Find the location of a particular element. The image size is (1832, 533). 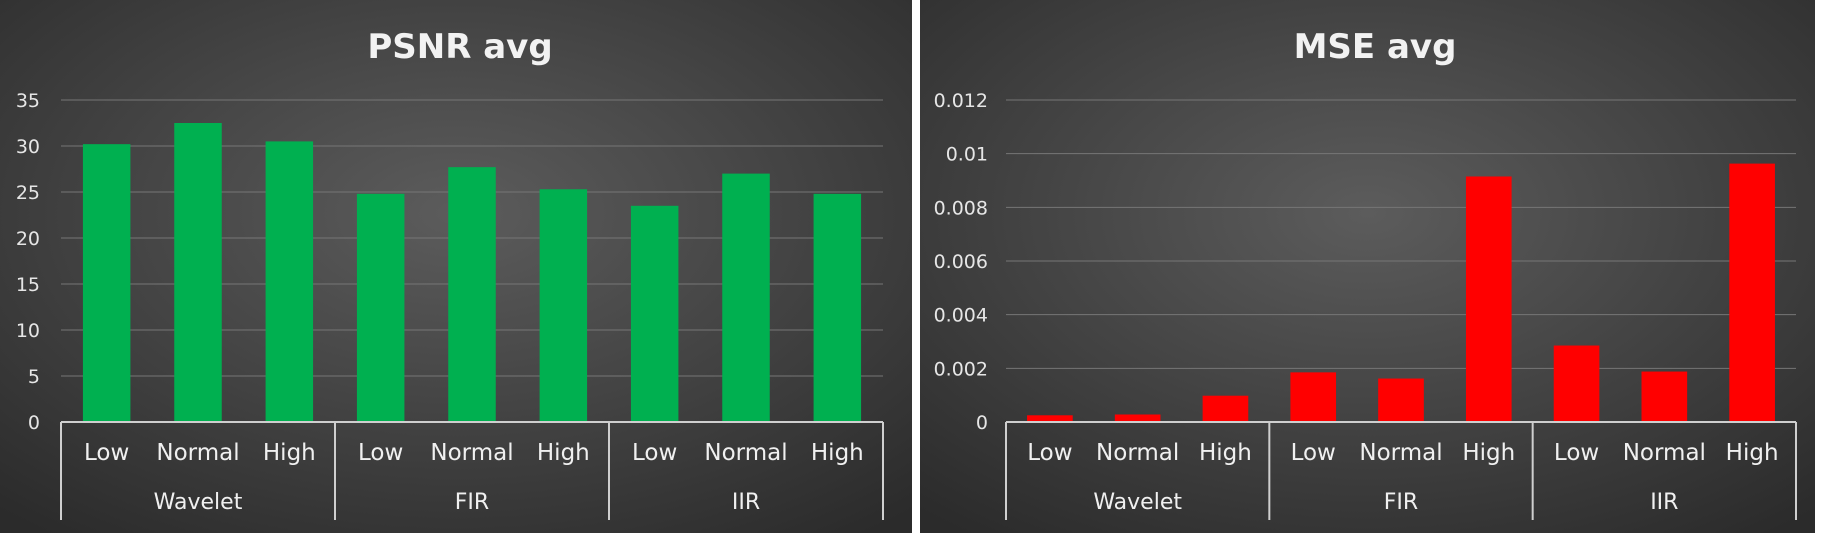

y-tick-label: 15 is located at coordinates (28, 285).